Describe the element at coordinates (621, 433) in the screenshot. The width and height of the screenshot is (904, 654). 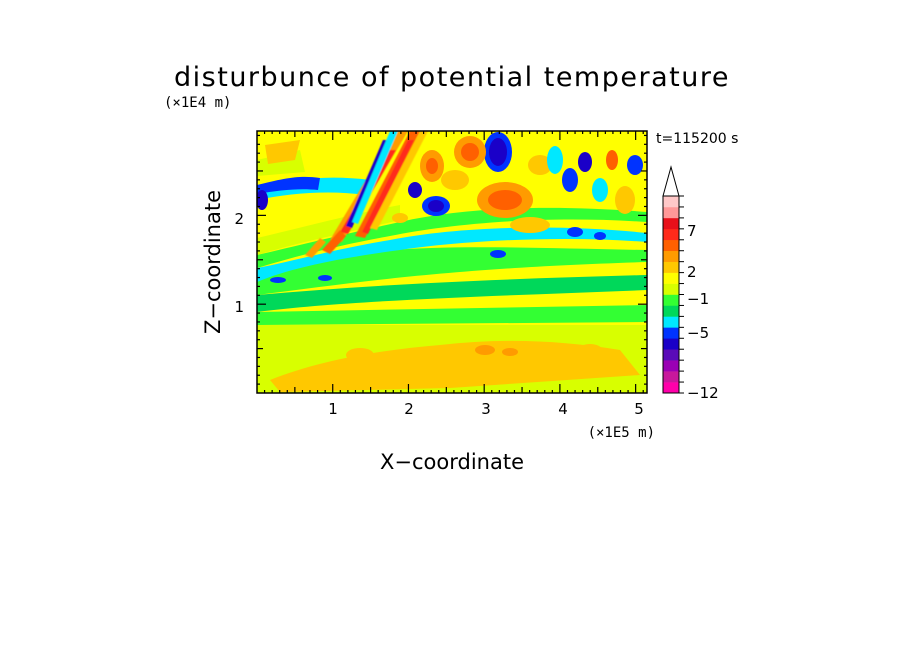
I see `x-unit-label: (×1E5 m)` at that location.